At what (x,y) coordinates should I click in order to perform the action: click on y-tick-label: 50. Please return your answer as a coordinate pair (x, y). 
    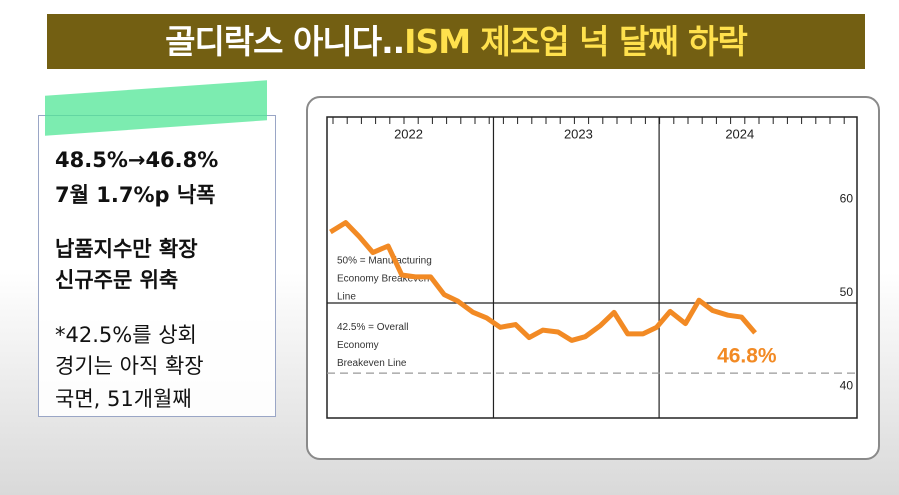
    Looking at the image, I should click on (847, 292).